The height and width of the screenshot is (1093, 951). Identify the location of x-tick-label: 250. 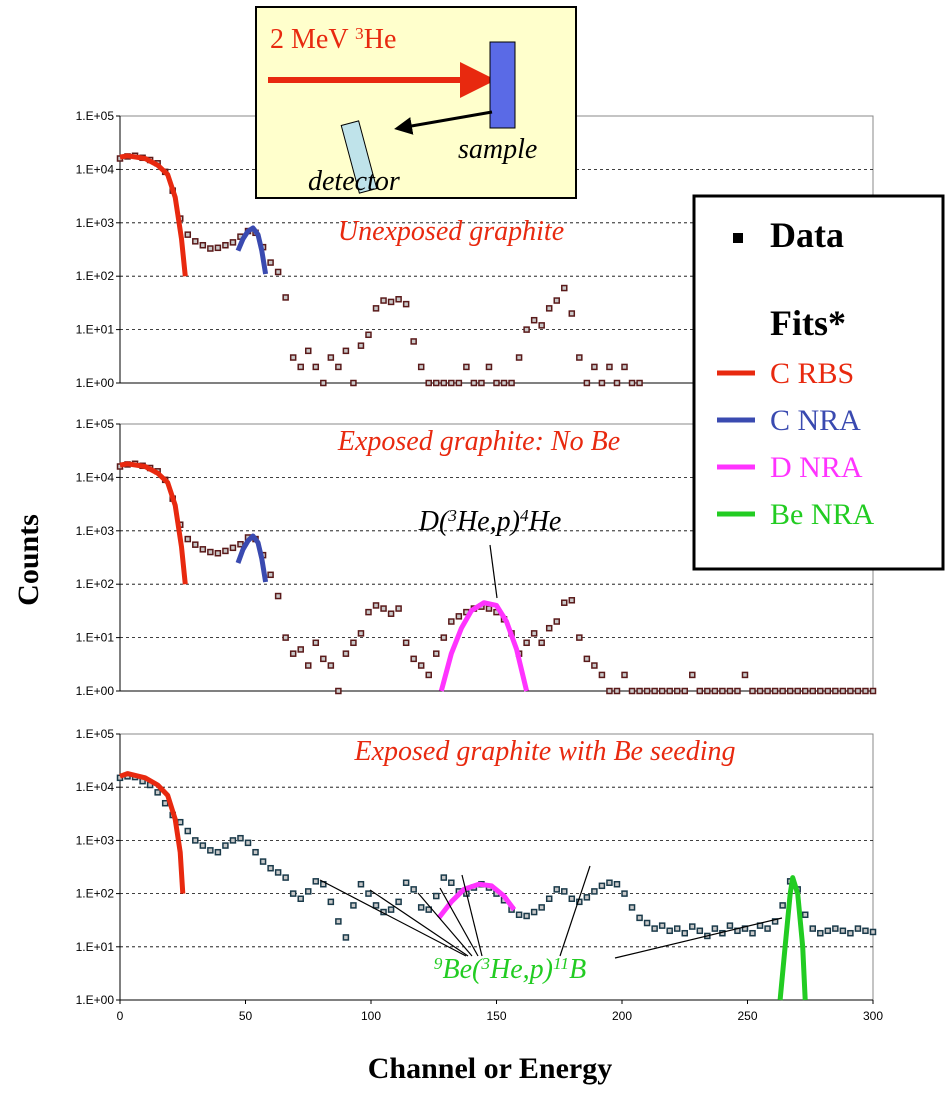
(747, 1016).